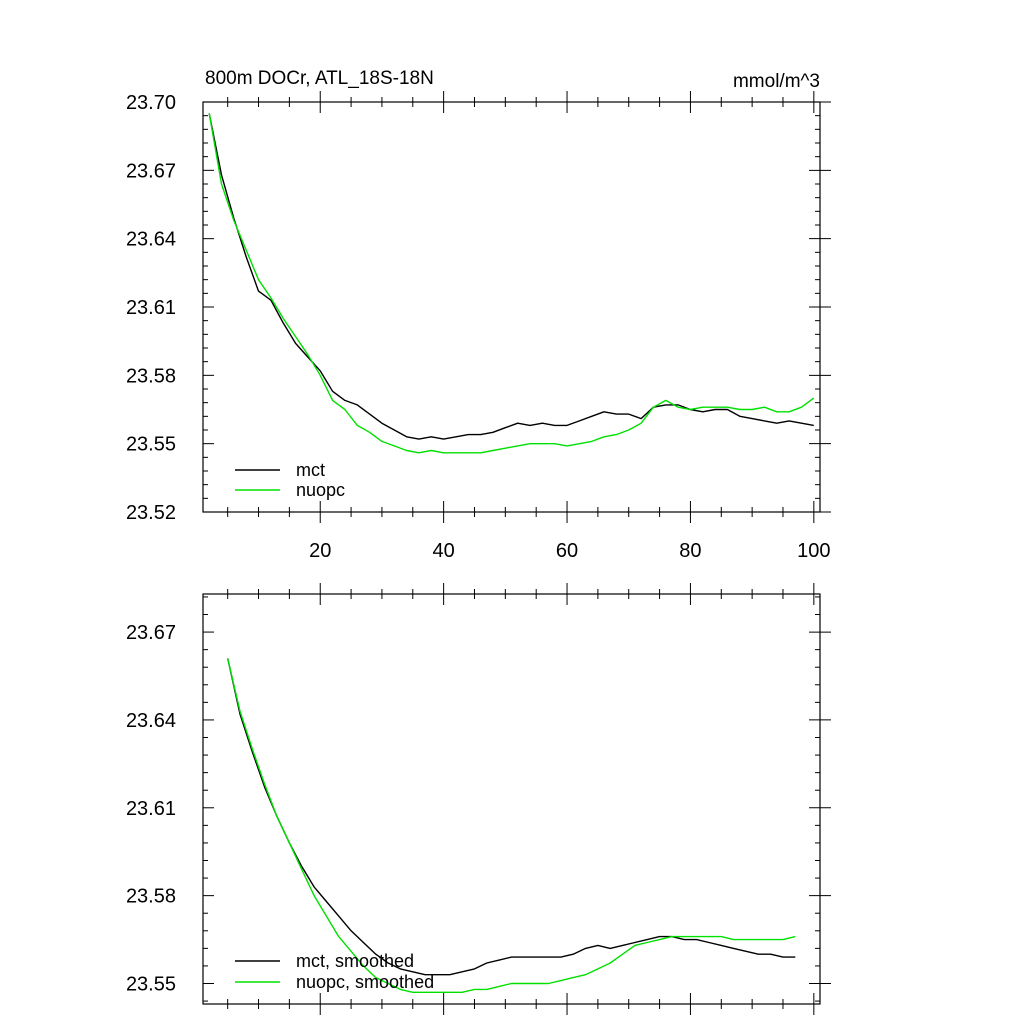 This screenshot has width=1024, height=1024. Describe the element at coordinates (690, 551) in the screenshot. I see `x-tick-label: 80` at that location.